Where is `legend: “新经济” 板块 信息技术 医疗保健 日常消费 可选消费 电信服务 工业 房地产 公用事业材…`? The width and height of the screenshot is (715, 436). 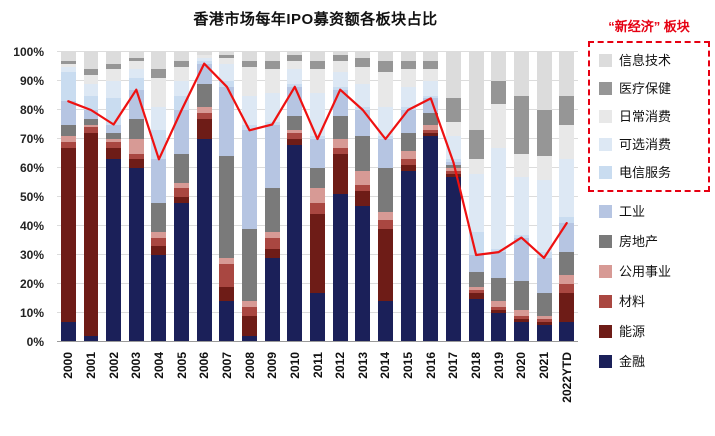 legend: “新经济” 板块 信息技术 医疗保健 日常消费 可选消费 电信服务 工业 房地产 公用事业材… is located at coordinates (649, 198).